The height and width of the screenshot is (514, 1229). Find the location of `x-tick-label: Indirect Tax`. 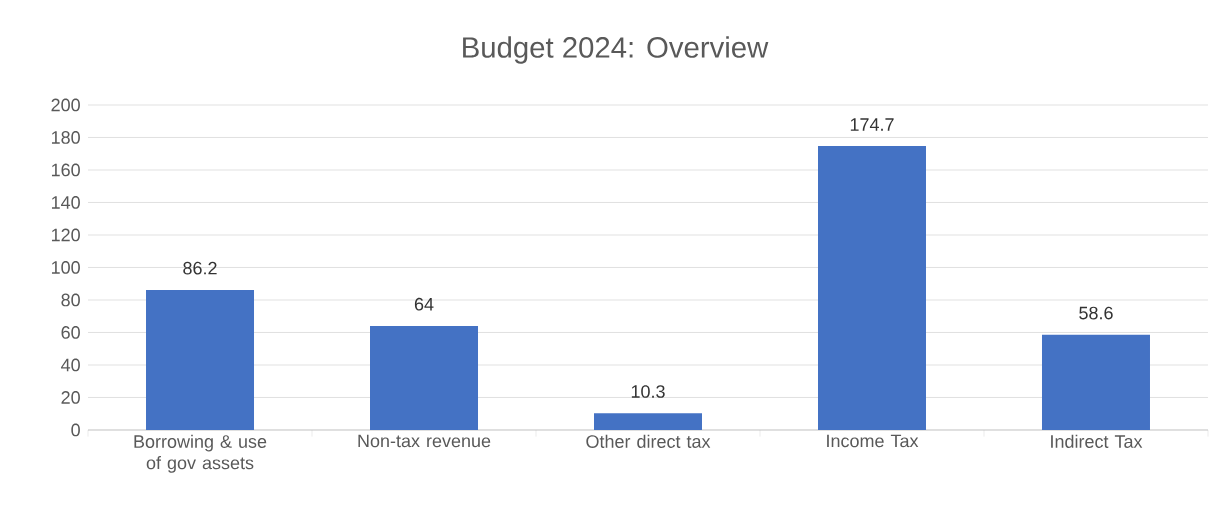

x-tick-label: Indirect Tax is located at coordinates (1097, 441).